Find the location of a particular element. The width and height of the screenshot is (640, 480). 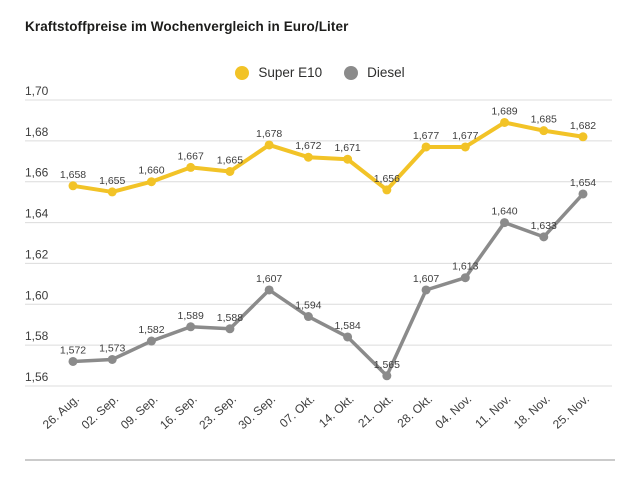

legend-item-diesel: Diesel is located at coordinates (374, 72).